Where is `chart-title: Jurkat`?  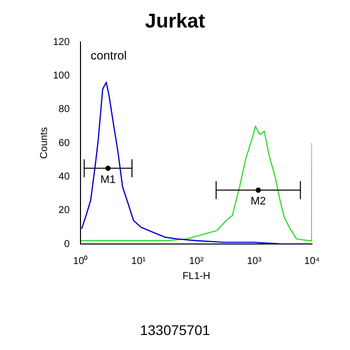
chart-title: Jurkat is located at coordinates (175, 21).